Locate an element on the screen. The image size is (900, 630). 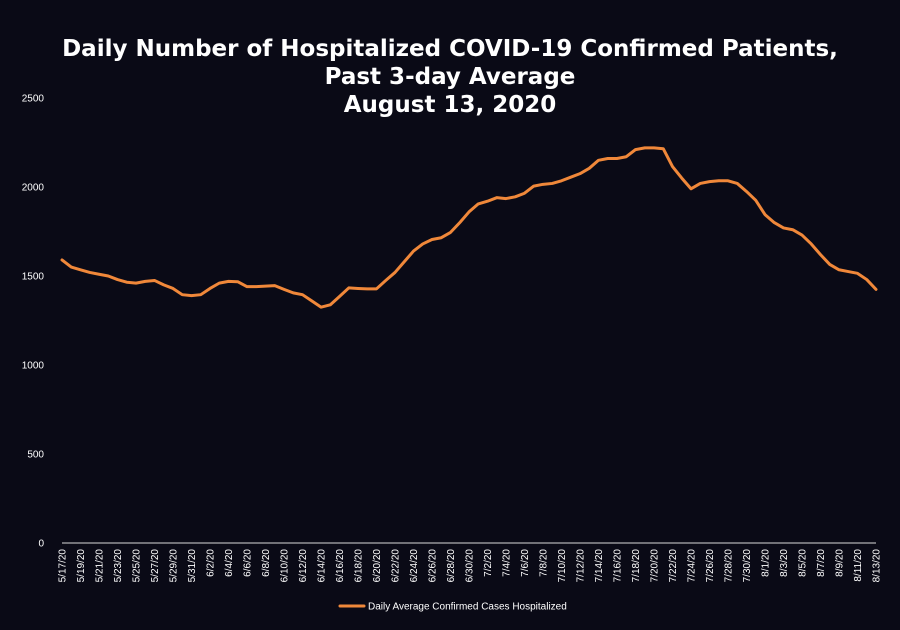
x-tick-label: 7/30/20 is located at coordinates (747, 566).